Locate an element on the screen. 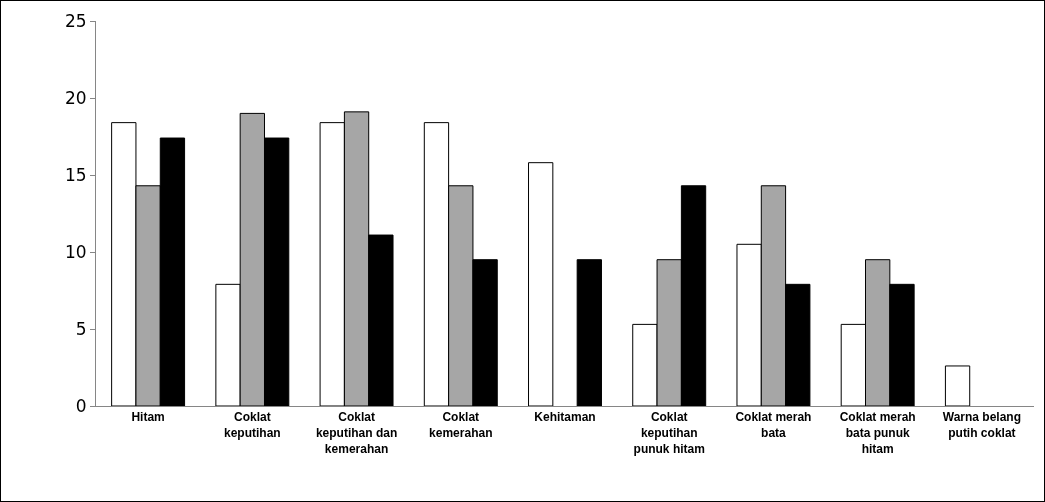 This screenshot has height=502, width=1045. x-tick-label: Coklat merah bata is located at coordinates (773, 425).